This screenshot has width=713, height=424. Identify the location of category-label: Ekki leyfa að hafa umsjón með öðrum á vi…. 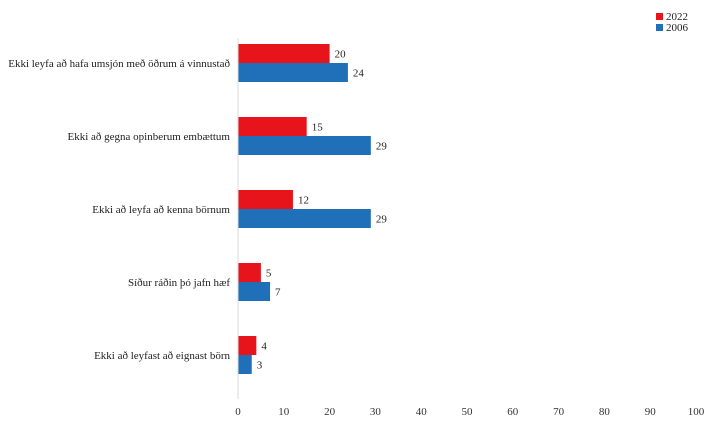
(119, 64).